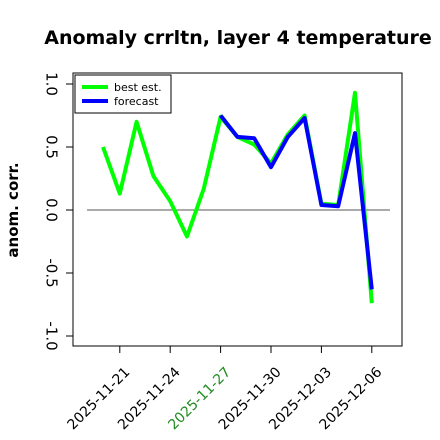  What do you see at coordinates (296, 202) in the screenshot?
I see `series-line-forecast` at bounding box center [296, 202].